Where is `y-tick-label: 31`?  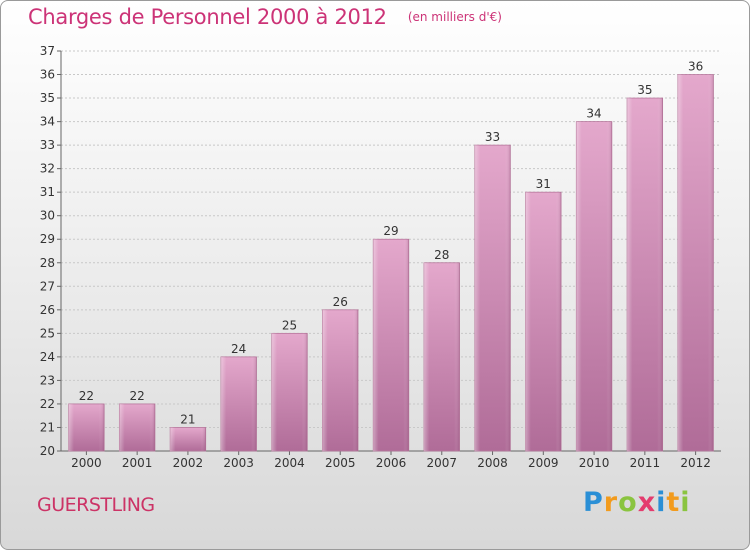
y-tick-label: 31 is located at coordinates (47, 192).